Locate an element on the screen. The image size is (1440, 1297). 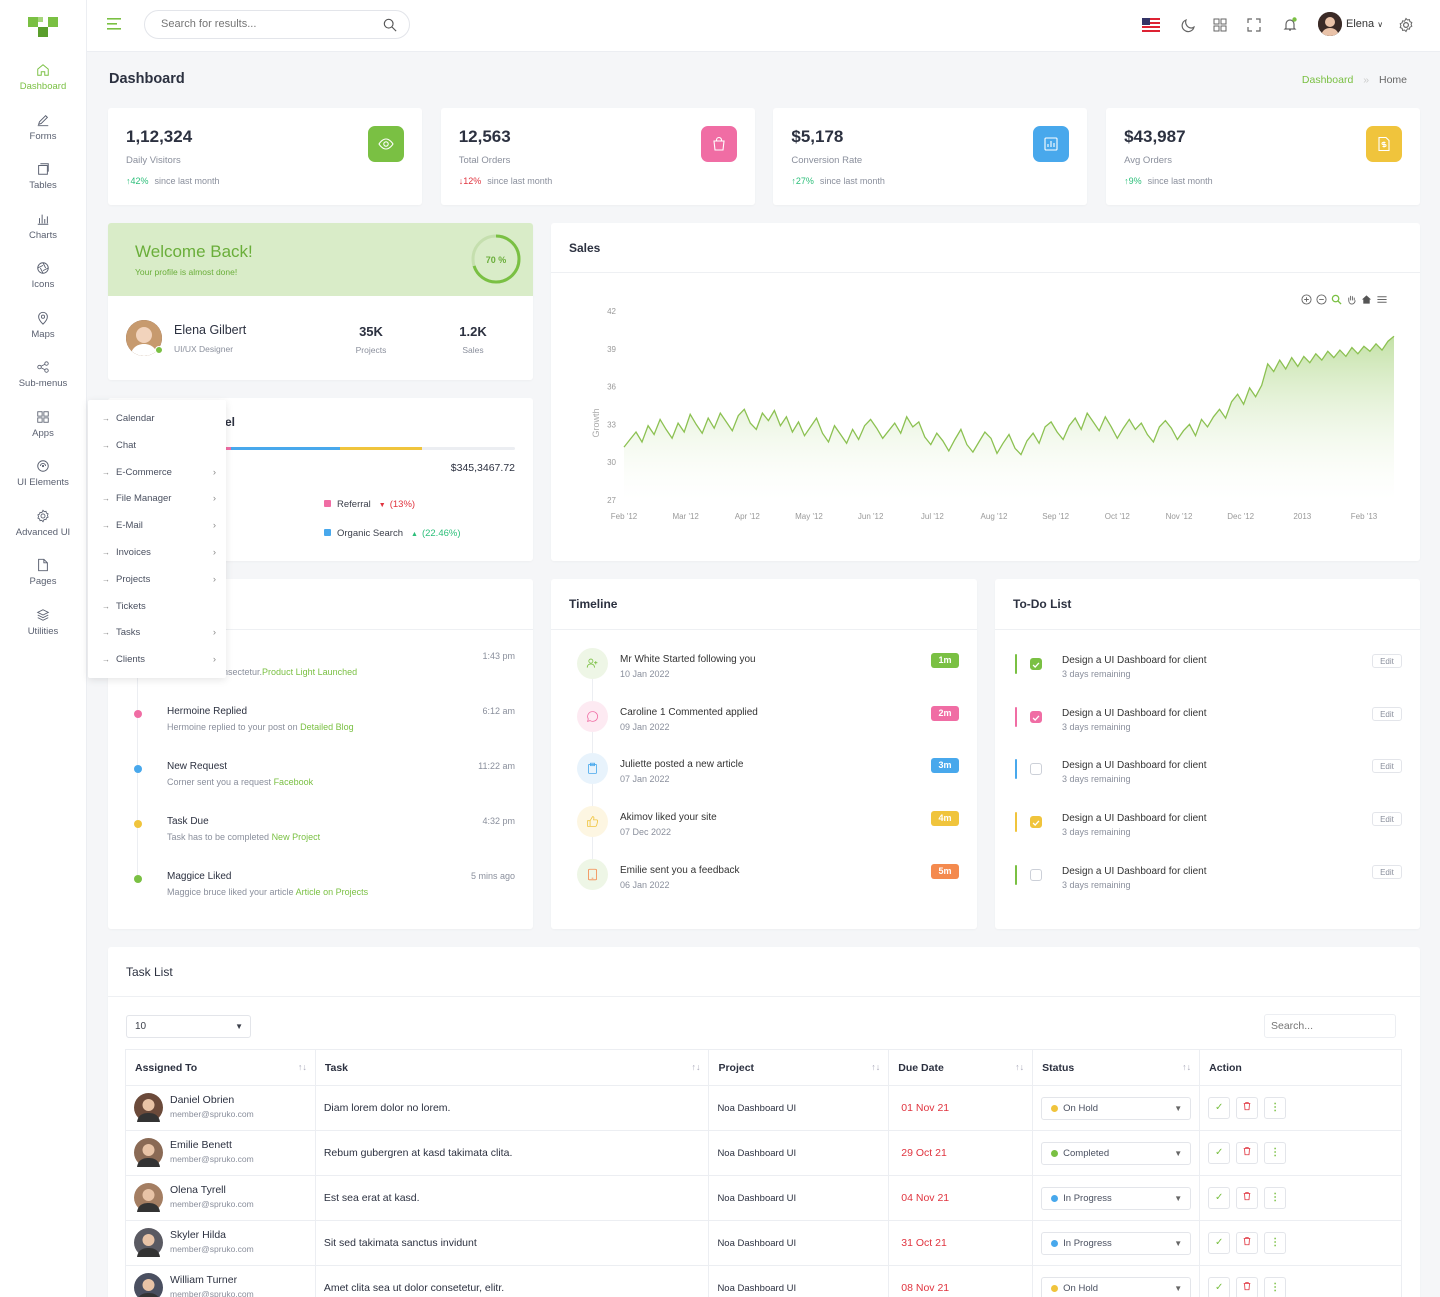
fullscreen-icon is located at coordinates (1254, 25).